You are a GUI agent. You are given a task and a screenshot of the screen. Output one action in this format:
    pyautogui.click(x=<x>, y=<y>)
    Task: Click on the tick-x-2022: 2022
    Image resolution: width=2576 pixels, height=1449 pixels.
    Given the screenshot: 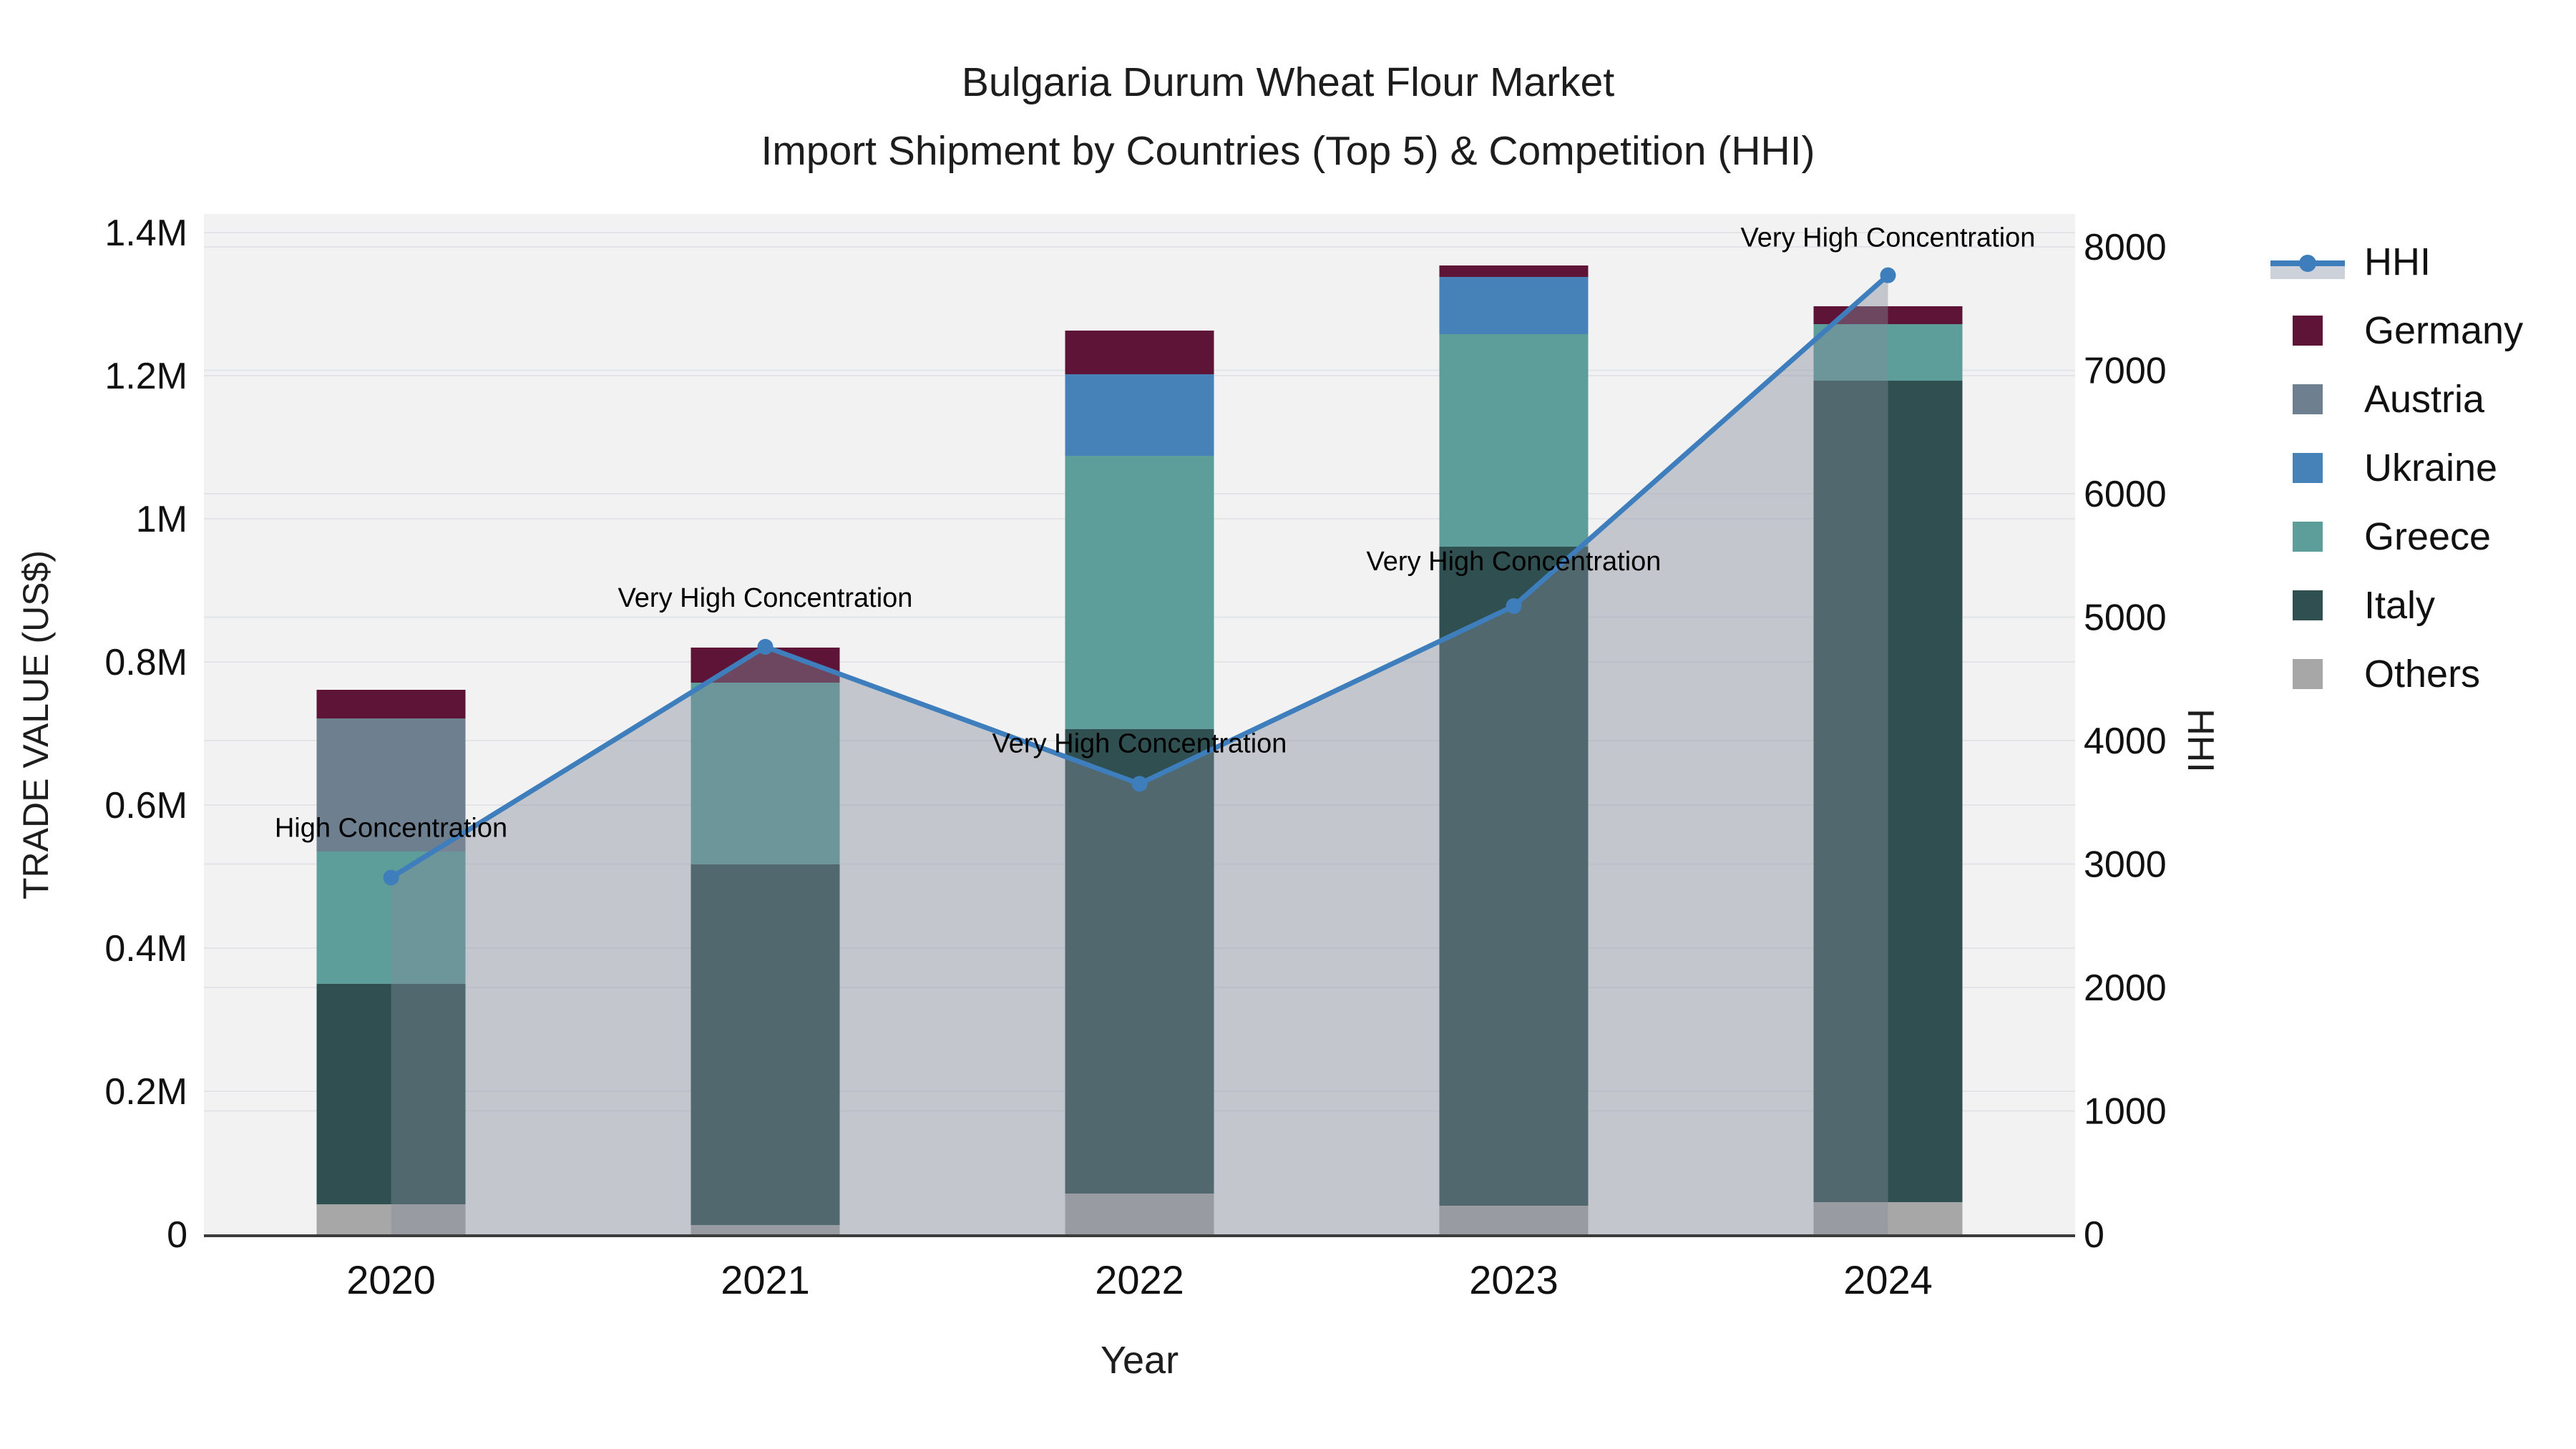 What is the action you would take?
    pyautogui.click(x=1139, y=1279)
    